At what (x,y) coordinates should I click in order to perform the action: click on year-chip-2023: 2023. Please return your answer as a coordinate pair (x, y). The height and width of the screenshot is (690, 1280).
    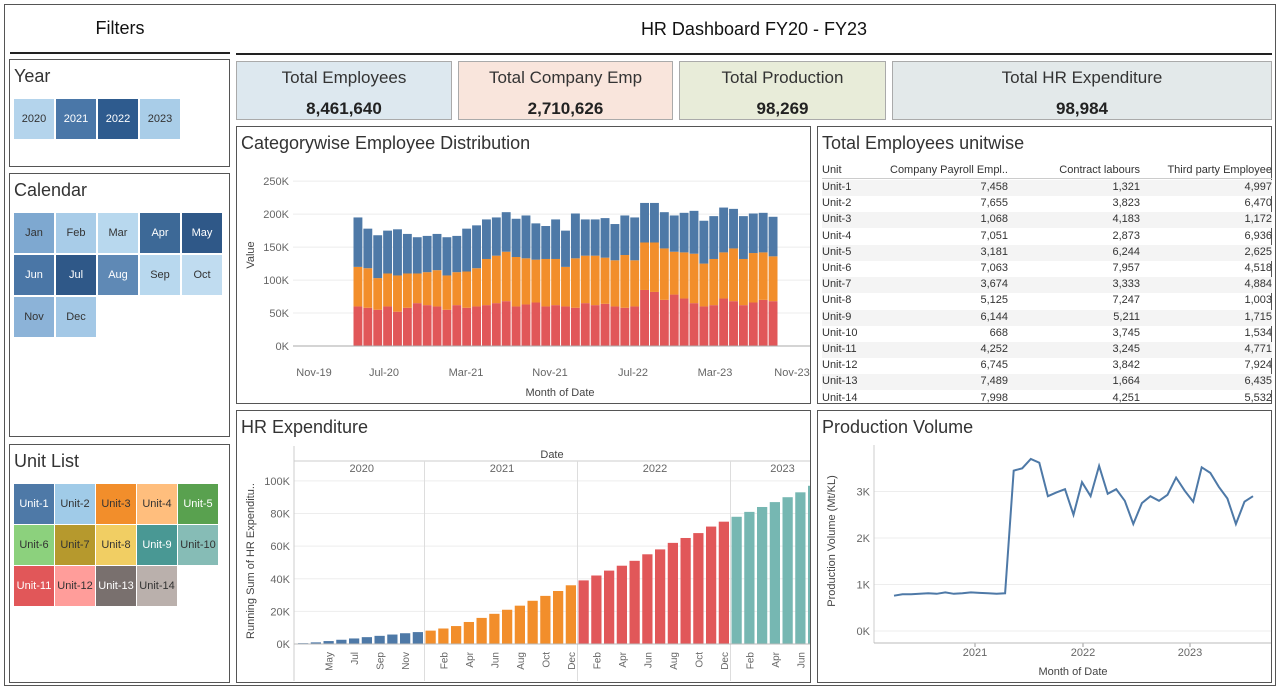
    Looking at the image, I should click on (160, 119).